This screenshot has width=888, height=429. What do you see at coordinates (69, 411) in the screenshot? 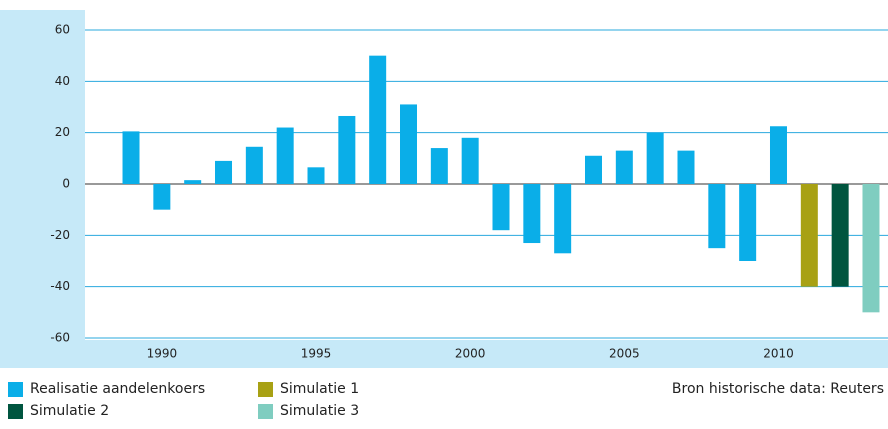
I see `legend-label: Simulatie 2` at bounding box center [69, 411].